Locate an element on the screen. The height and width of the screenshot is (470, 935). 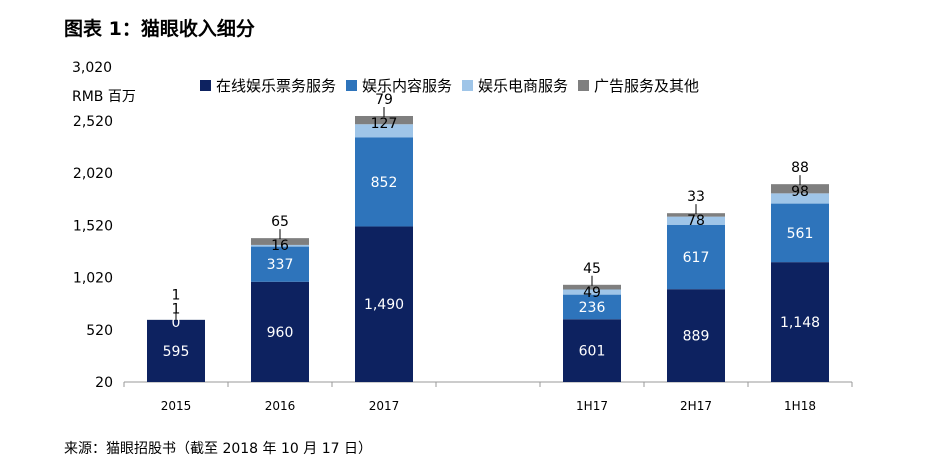
x-tick-label: 1H18 is located at coordinates (800, 406).